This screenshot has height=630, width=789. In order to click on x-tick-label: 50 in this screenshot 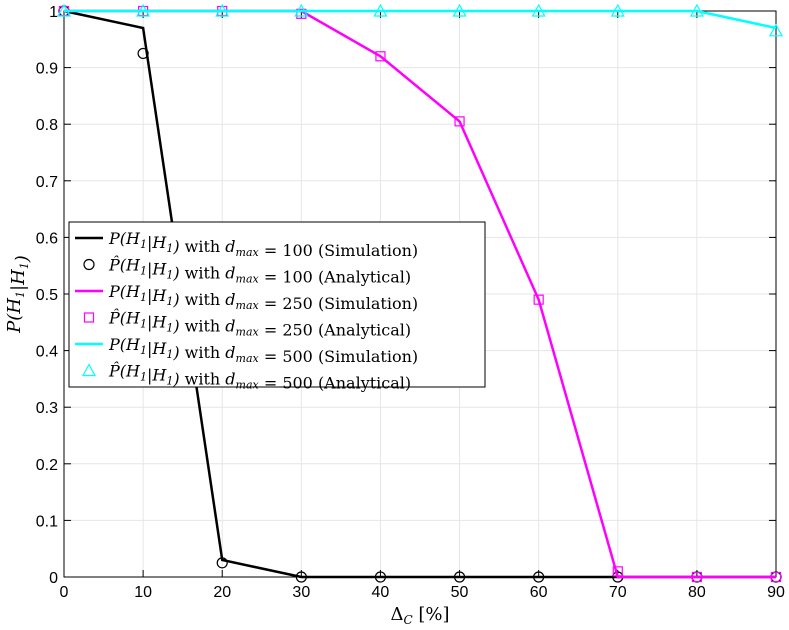, I will do `click(460, 592)`.